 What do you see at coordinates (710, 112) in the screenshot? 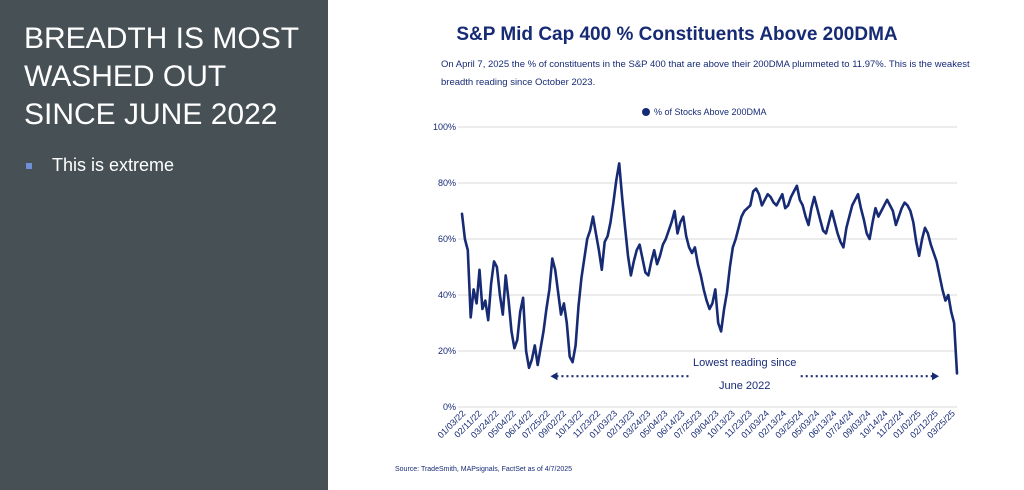
I see `legend-label: % of Stocks Above 200DMA` at bounding box center [710, 112].